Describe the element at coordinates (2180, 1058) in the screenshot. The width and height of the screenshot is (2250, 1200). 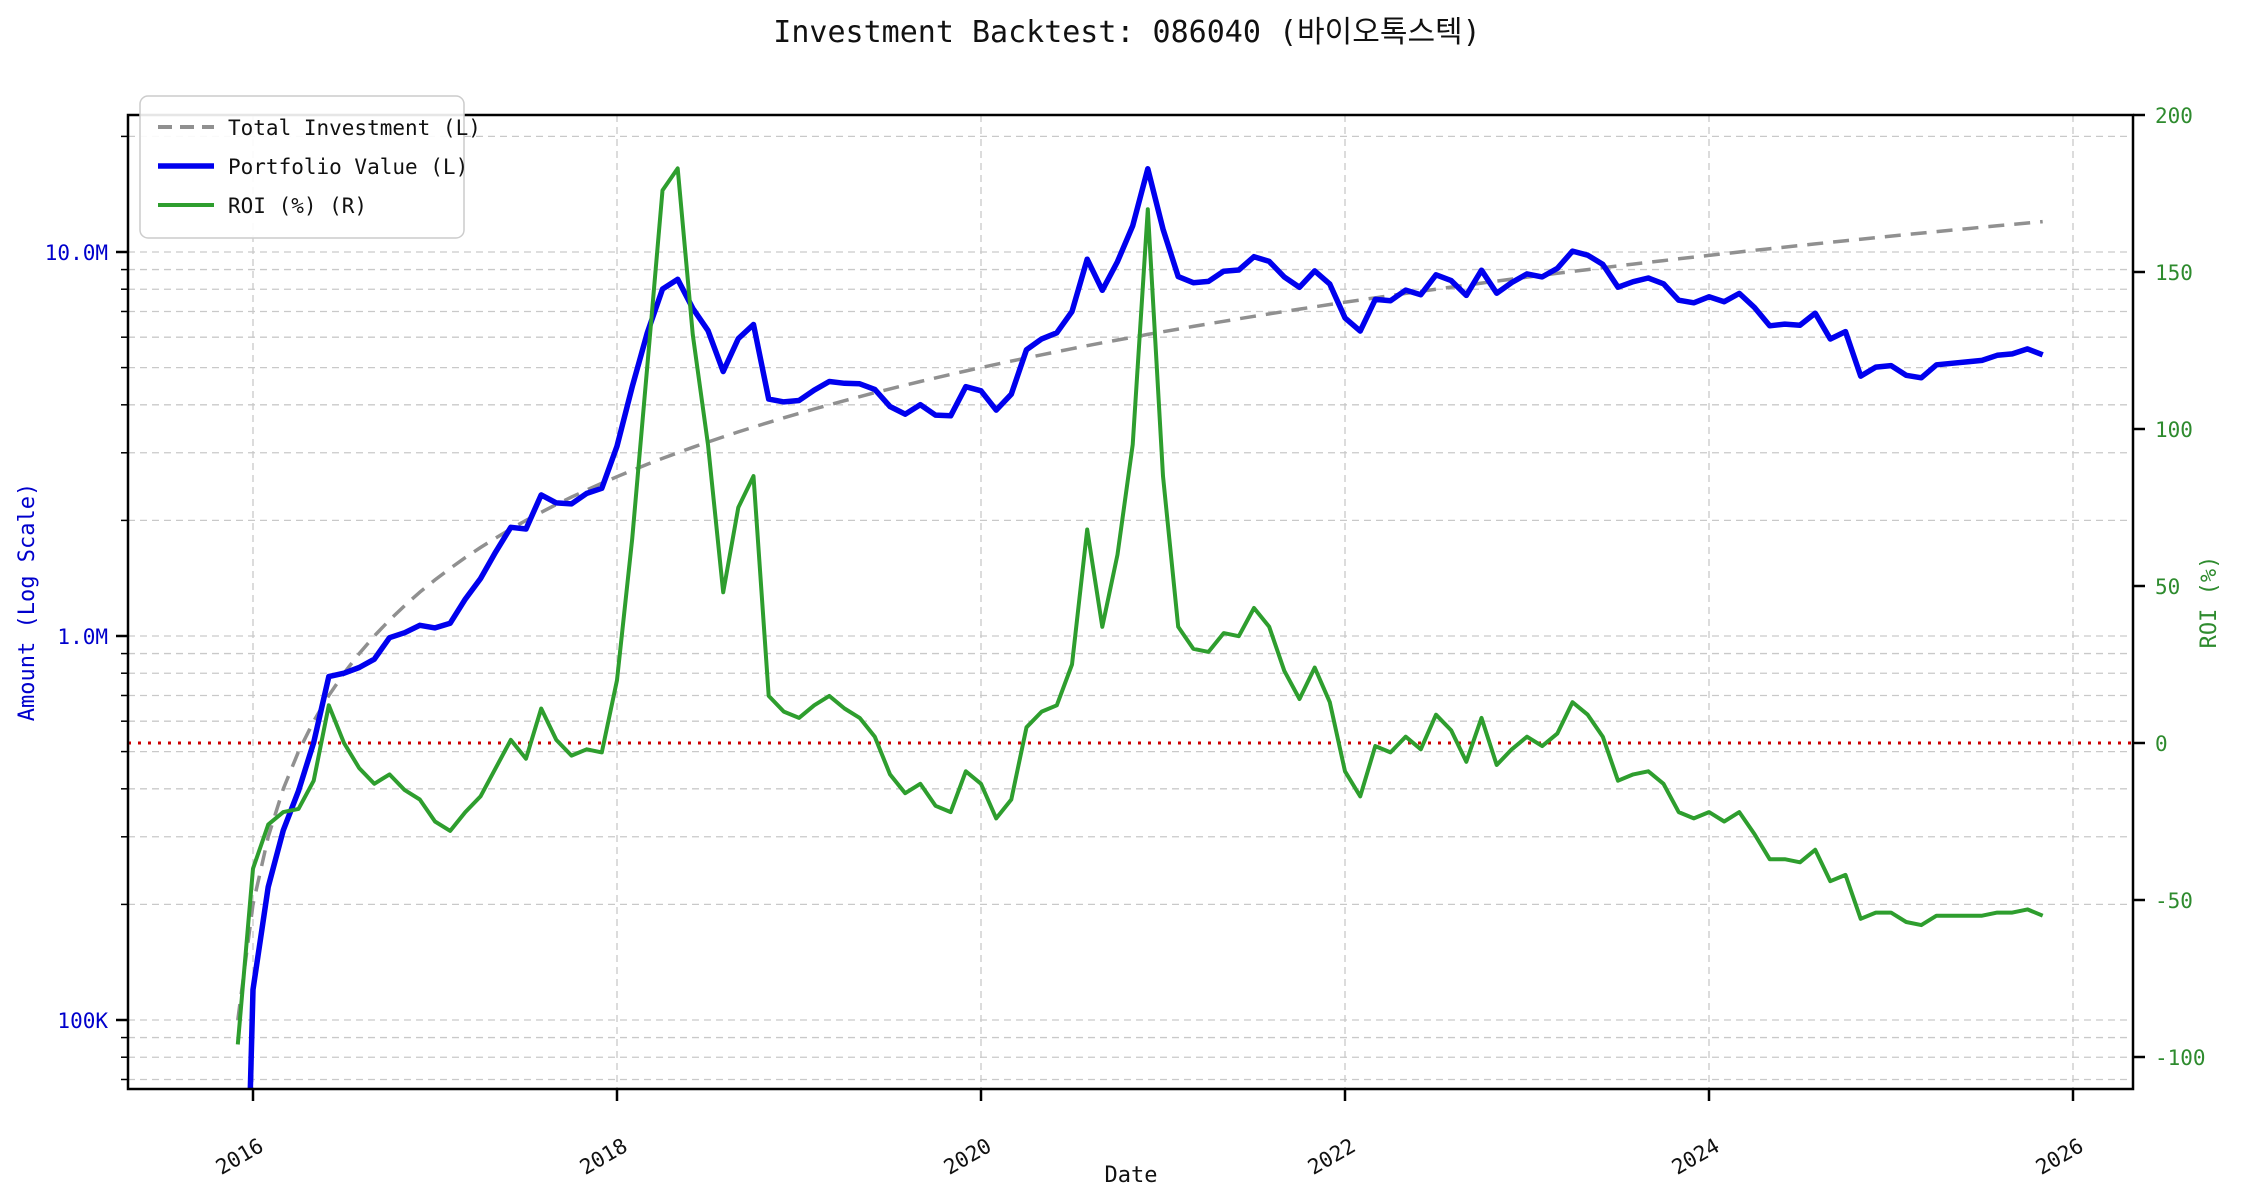
I see `y-right-tick-label--100: -100` at that location.